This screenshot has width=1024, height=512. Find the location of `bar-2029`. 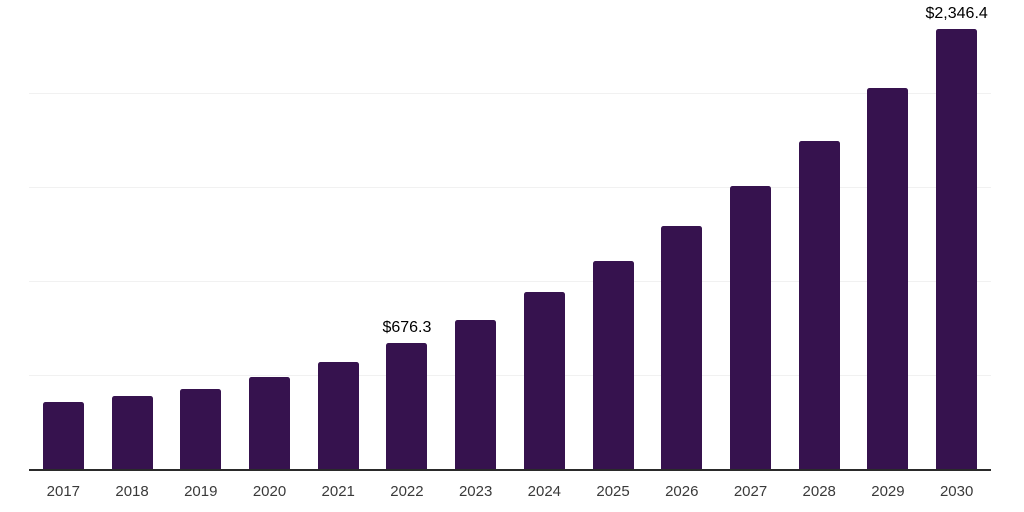

bar-2029 is located at coordinates (888, 278).